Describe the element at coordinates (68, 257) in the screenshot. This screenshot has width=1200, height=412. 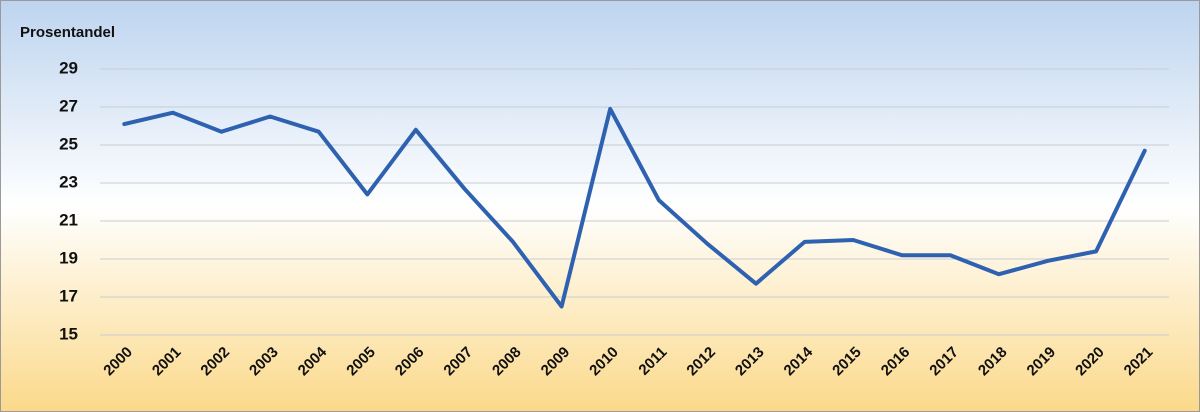
I see `y-tick-label: 19` at that location.